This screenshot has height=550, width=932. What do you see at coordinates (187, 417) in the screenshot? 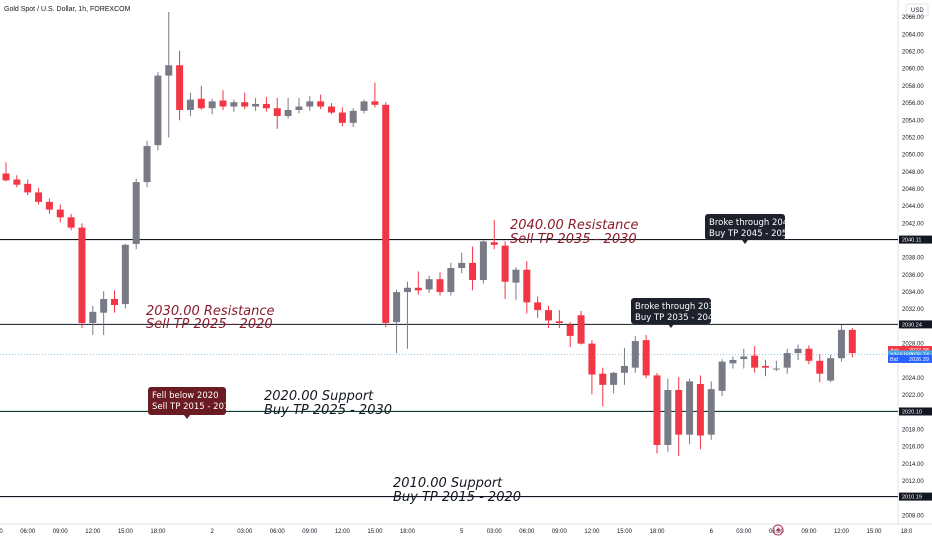
I see `callout-arrow` at bounding box center [187, 417].